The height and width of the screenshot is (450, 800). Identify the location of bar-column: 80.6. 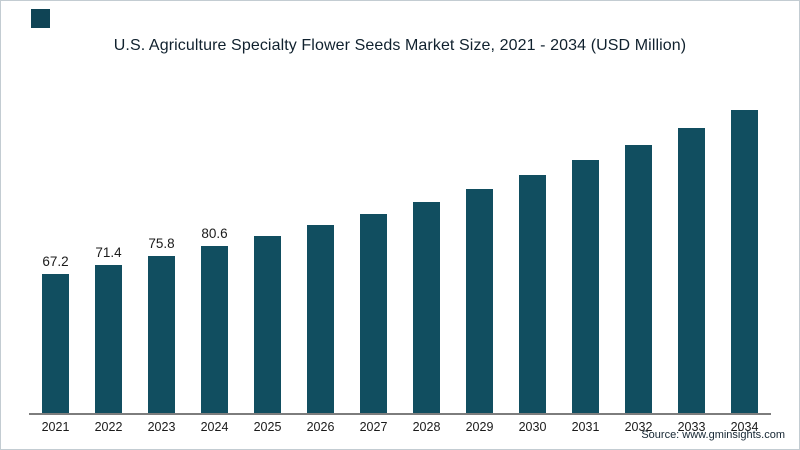
(214, 319).